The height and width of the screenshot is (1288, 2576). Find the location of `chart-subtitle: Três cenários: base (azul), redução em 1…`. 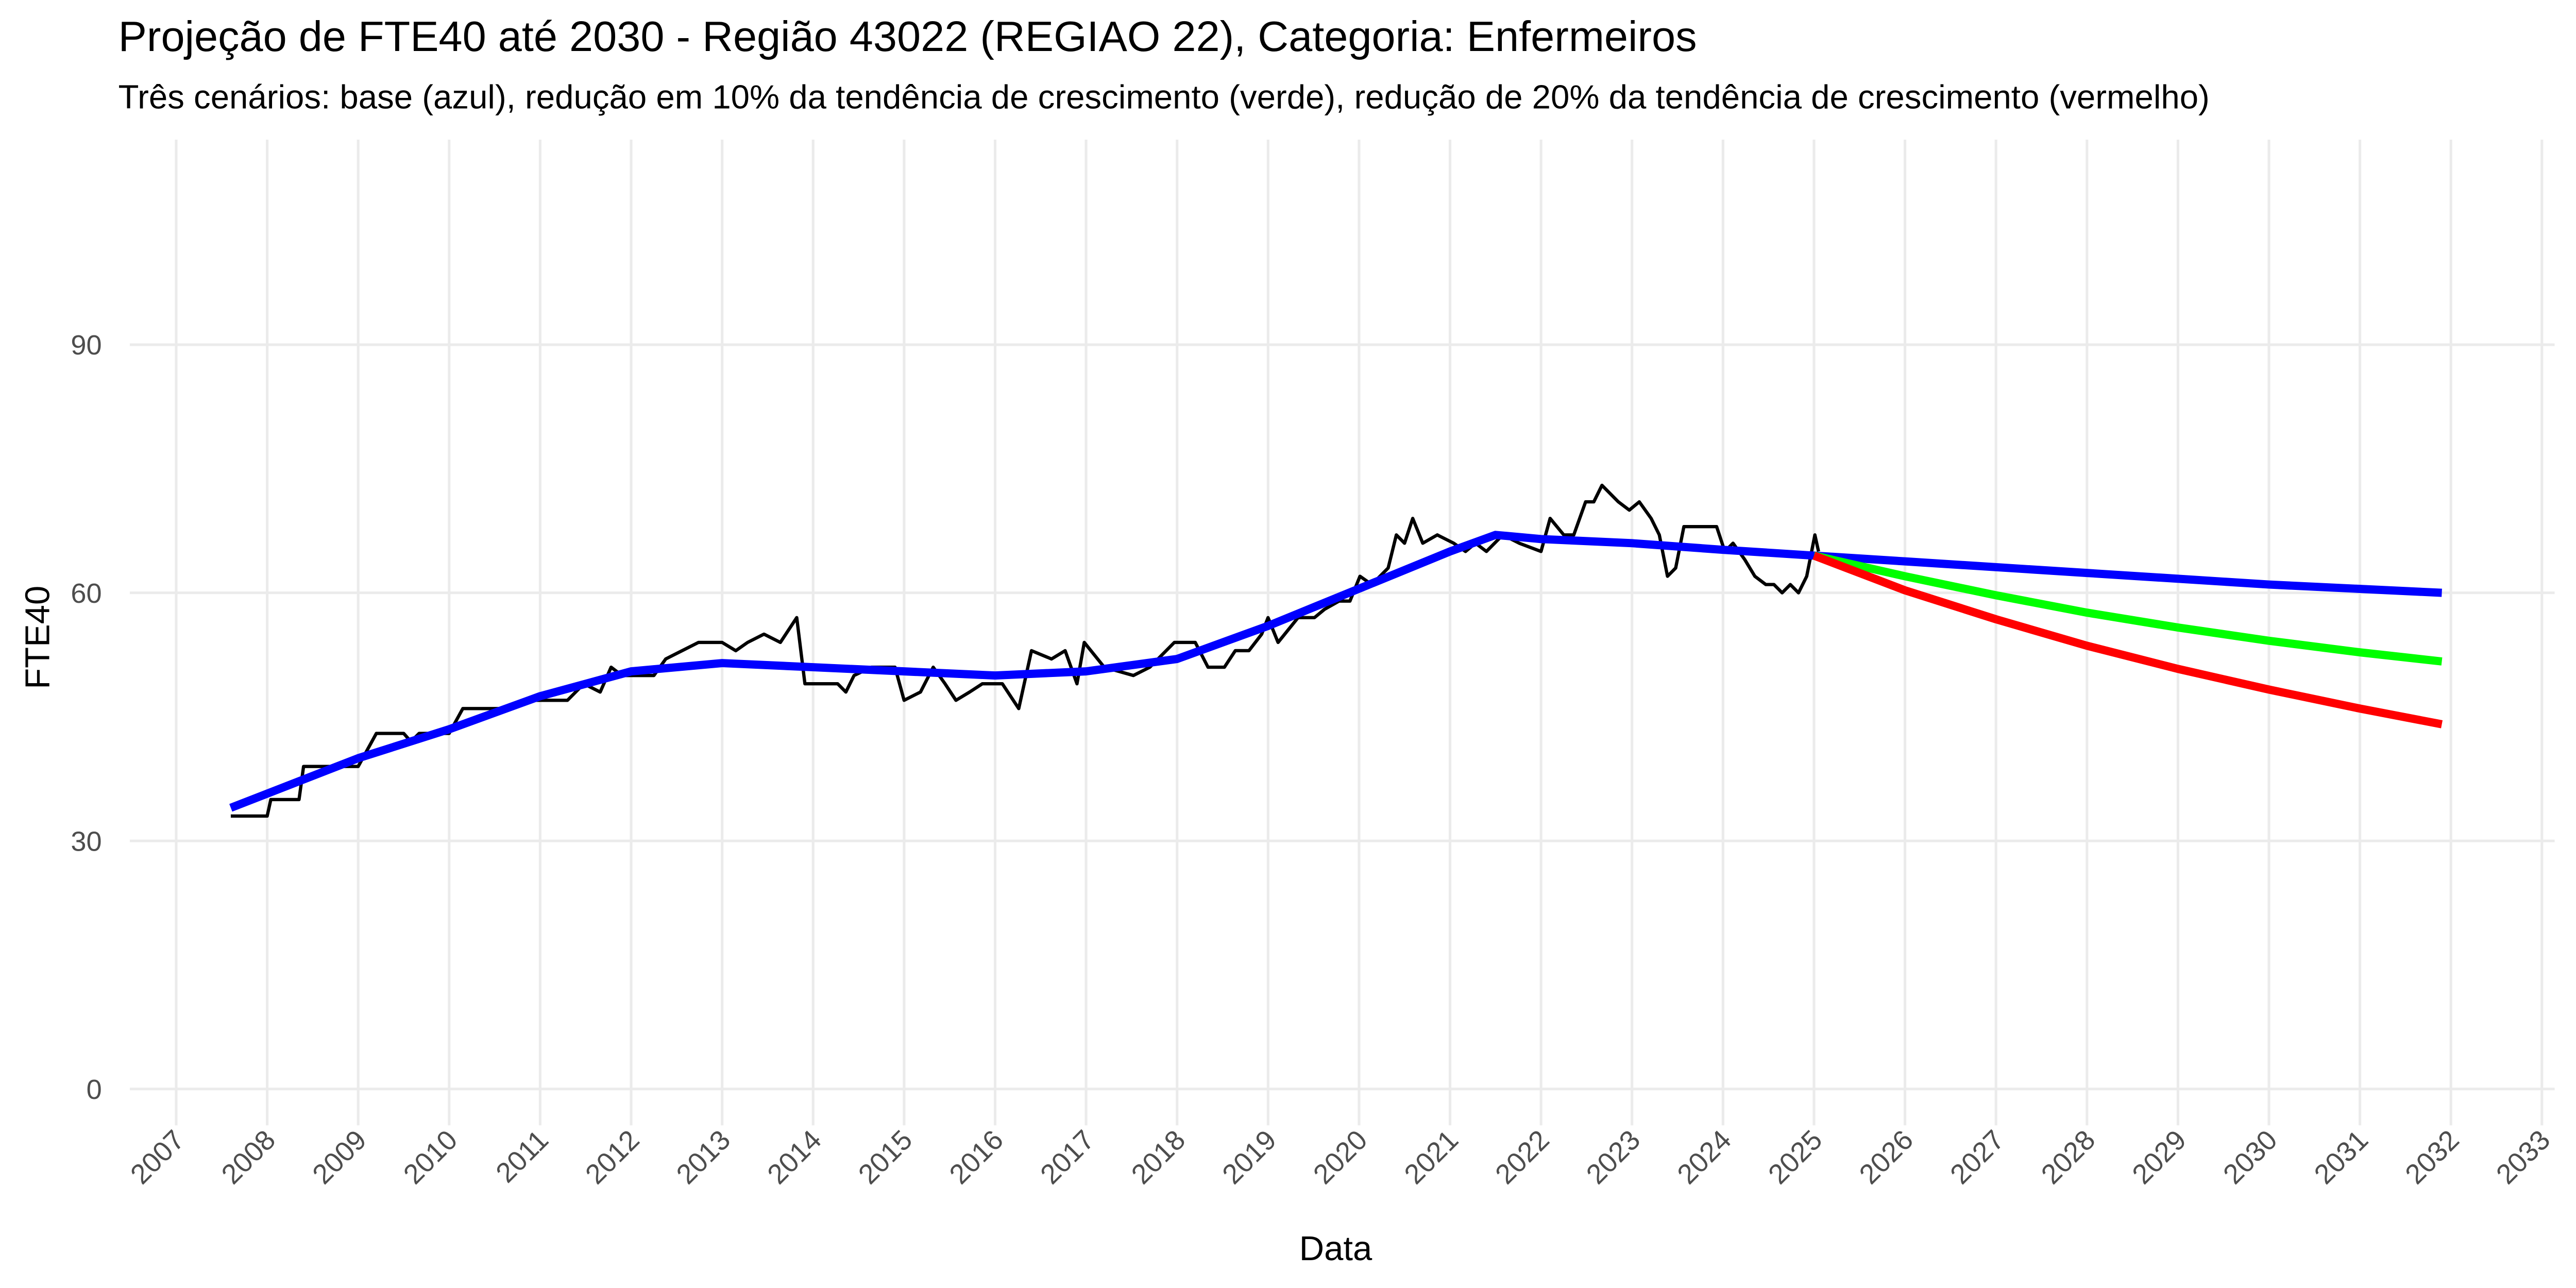

chart-subtitle: Três cenários: base (azul), redução em 1… is located at coordinates (1164, 96).